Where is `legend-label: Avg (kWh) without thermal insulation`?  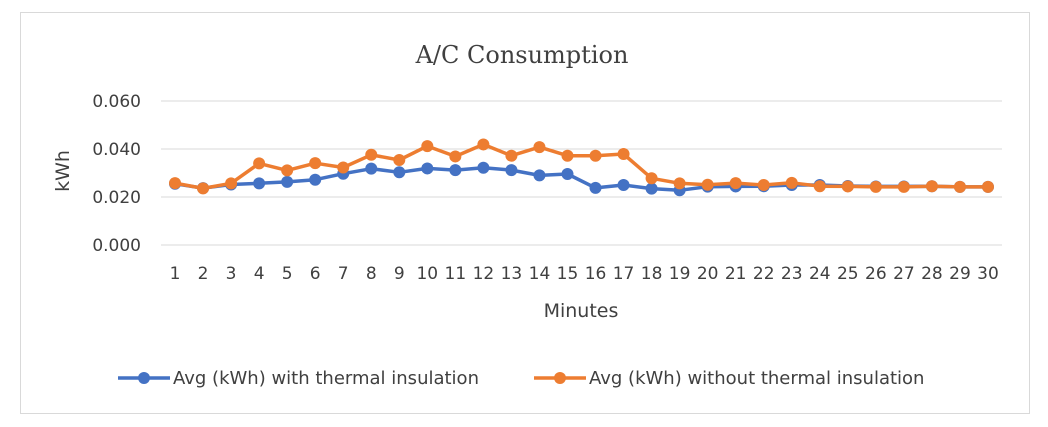
legend-label: Avg (kWh) without thermal insulation is located at coordinates (756, 378).